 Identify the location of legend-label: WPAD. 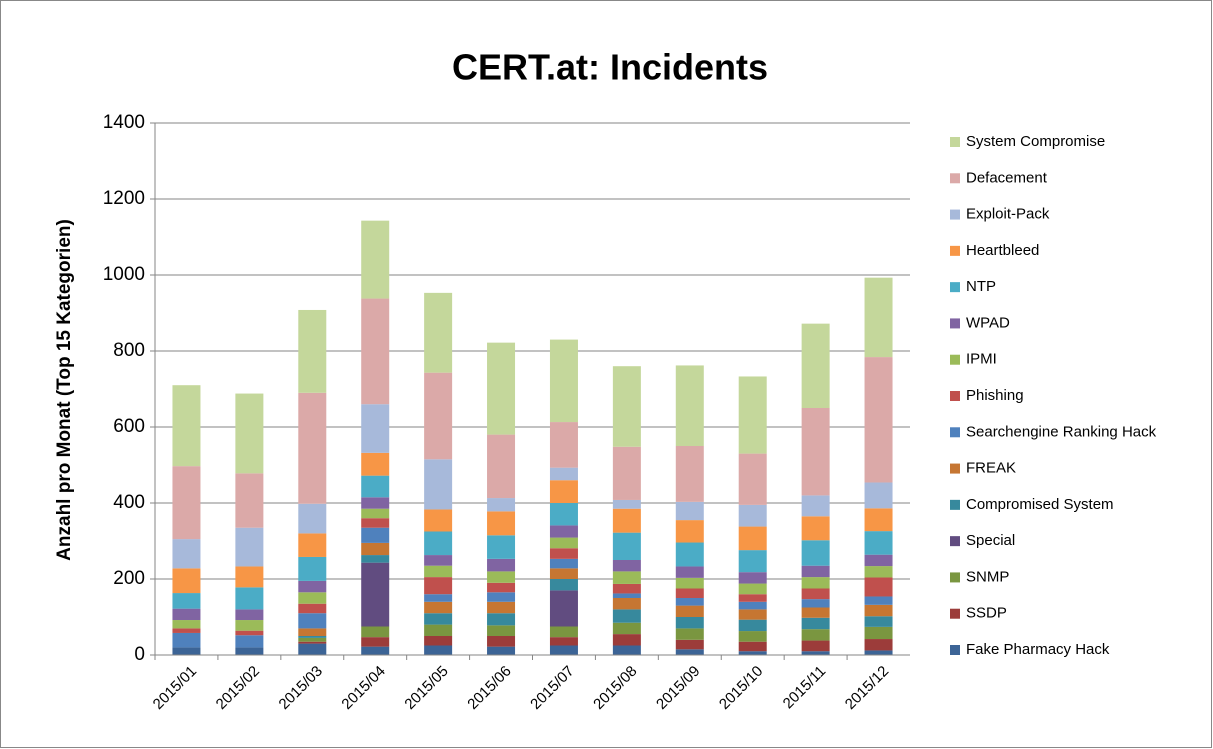
(988, 322).